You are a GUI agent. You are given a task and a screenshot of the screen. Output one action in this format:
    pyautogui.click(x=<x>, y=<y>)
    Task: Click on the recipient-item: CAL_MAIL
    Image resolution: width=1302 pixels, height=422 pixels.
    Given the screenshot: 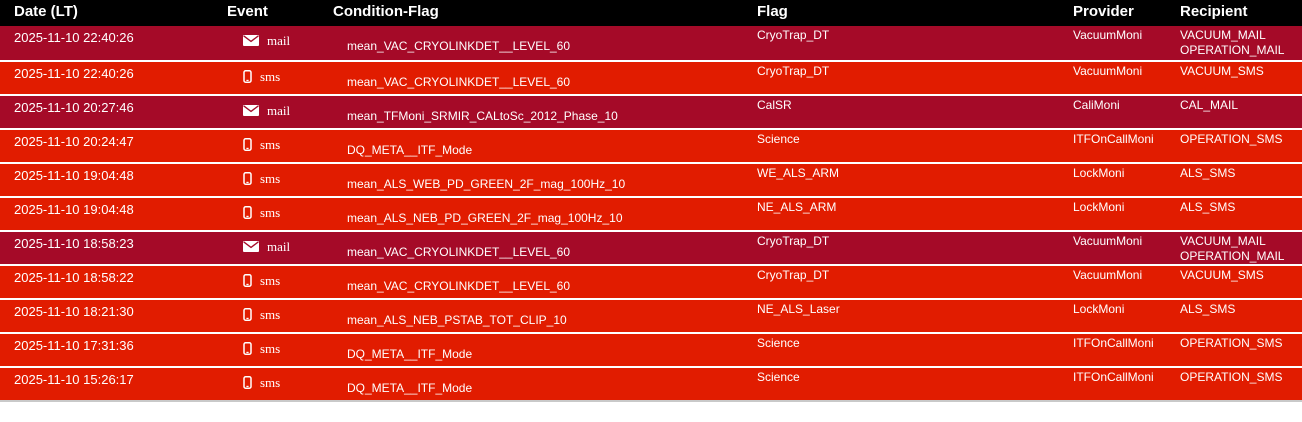 What is the action you would take?
    pyautogui.click(x=1209, y=105)
    